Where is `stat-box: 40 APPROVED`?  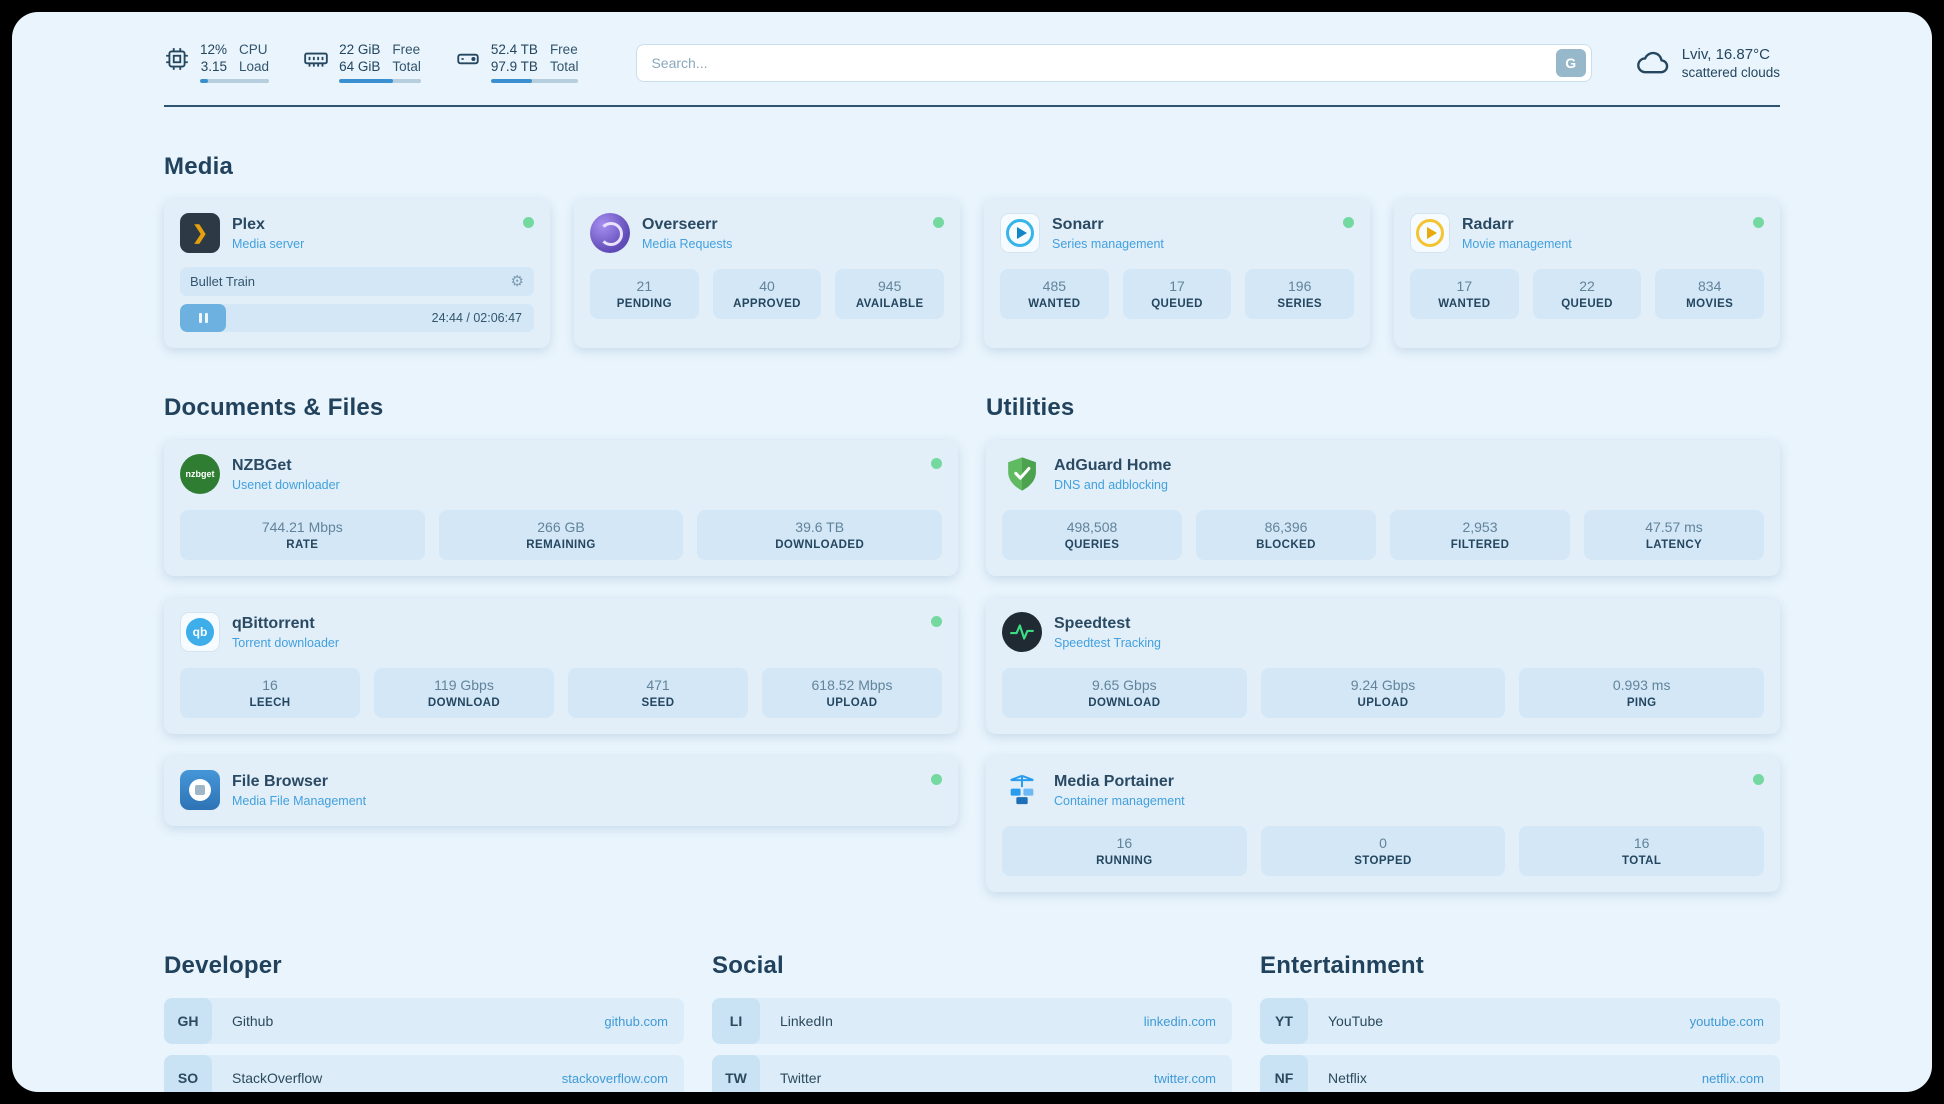
stat-box: 40 APPROVED is located at coordinates (767, 294).